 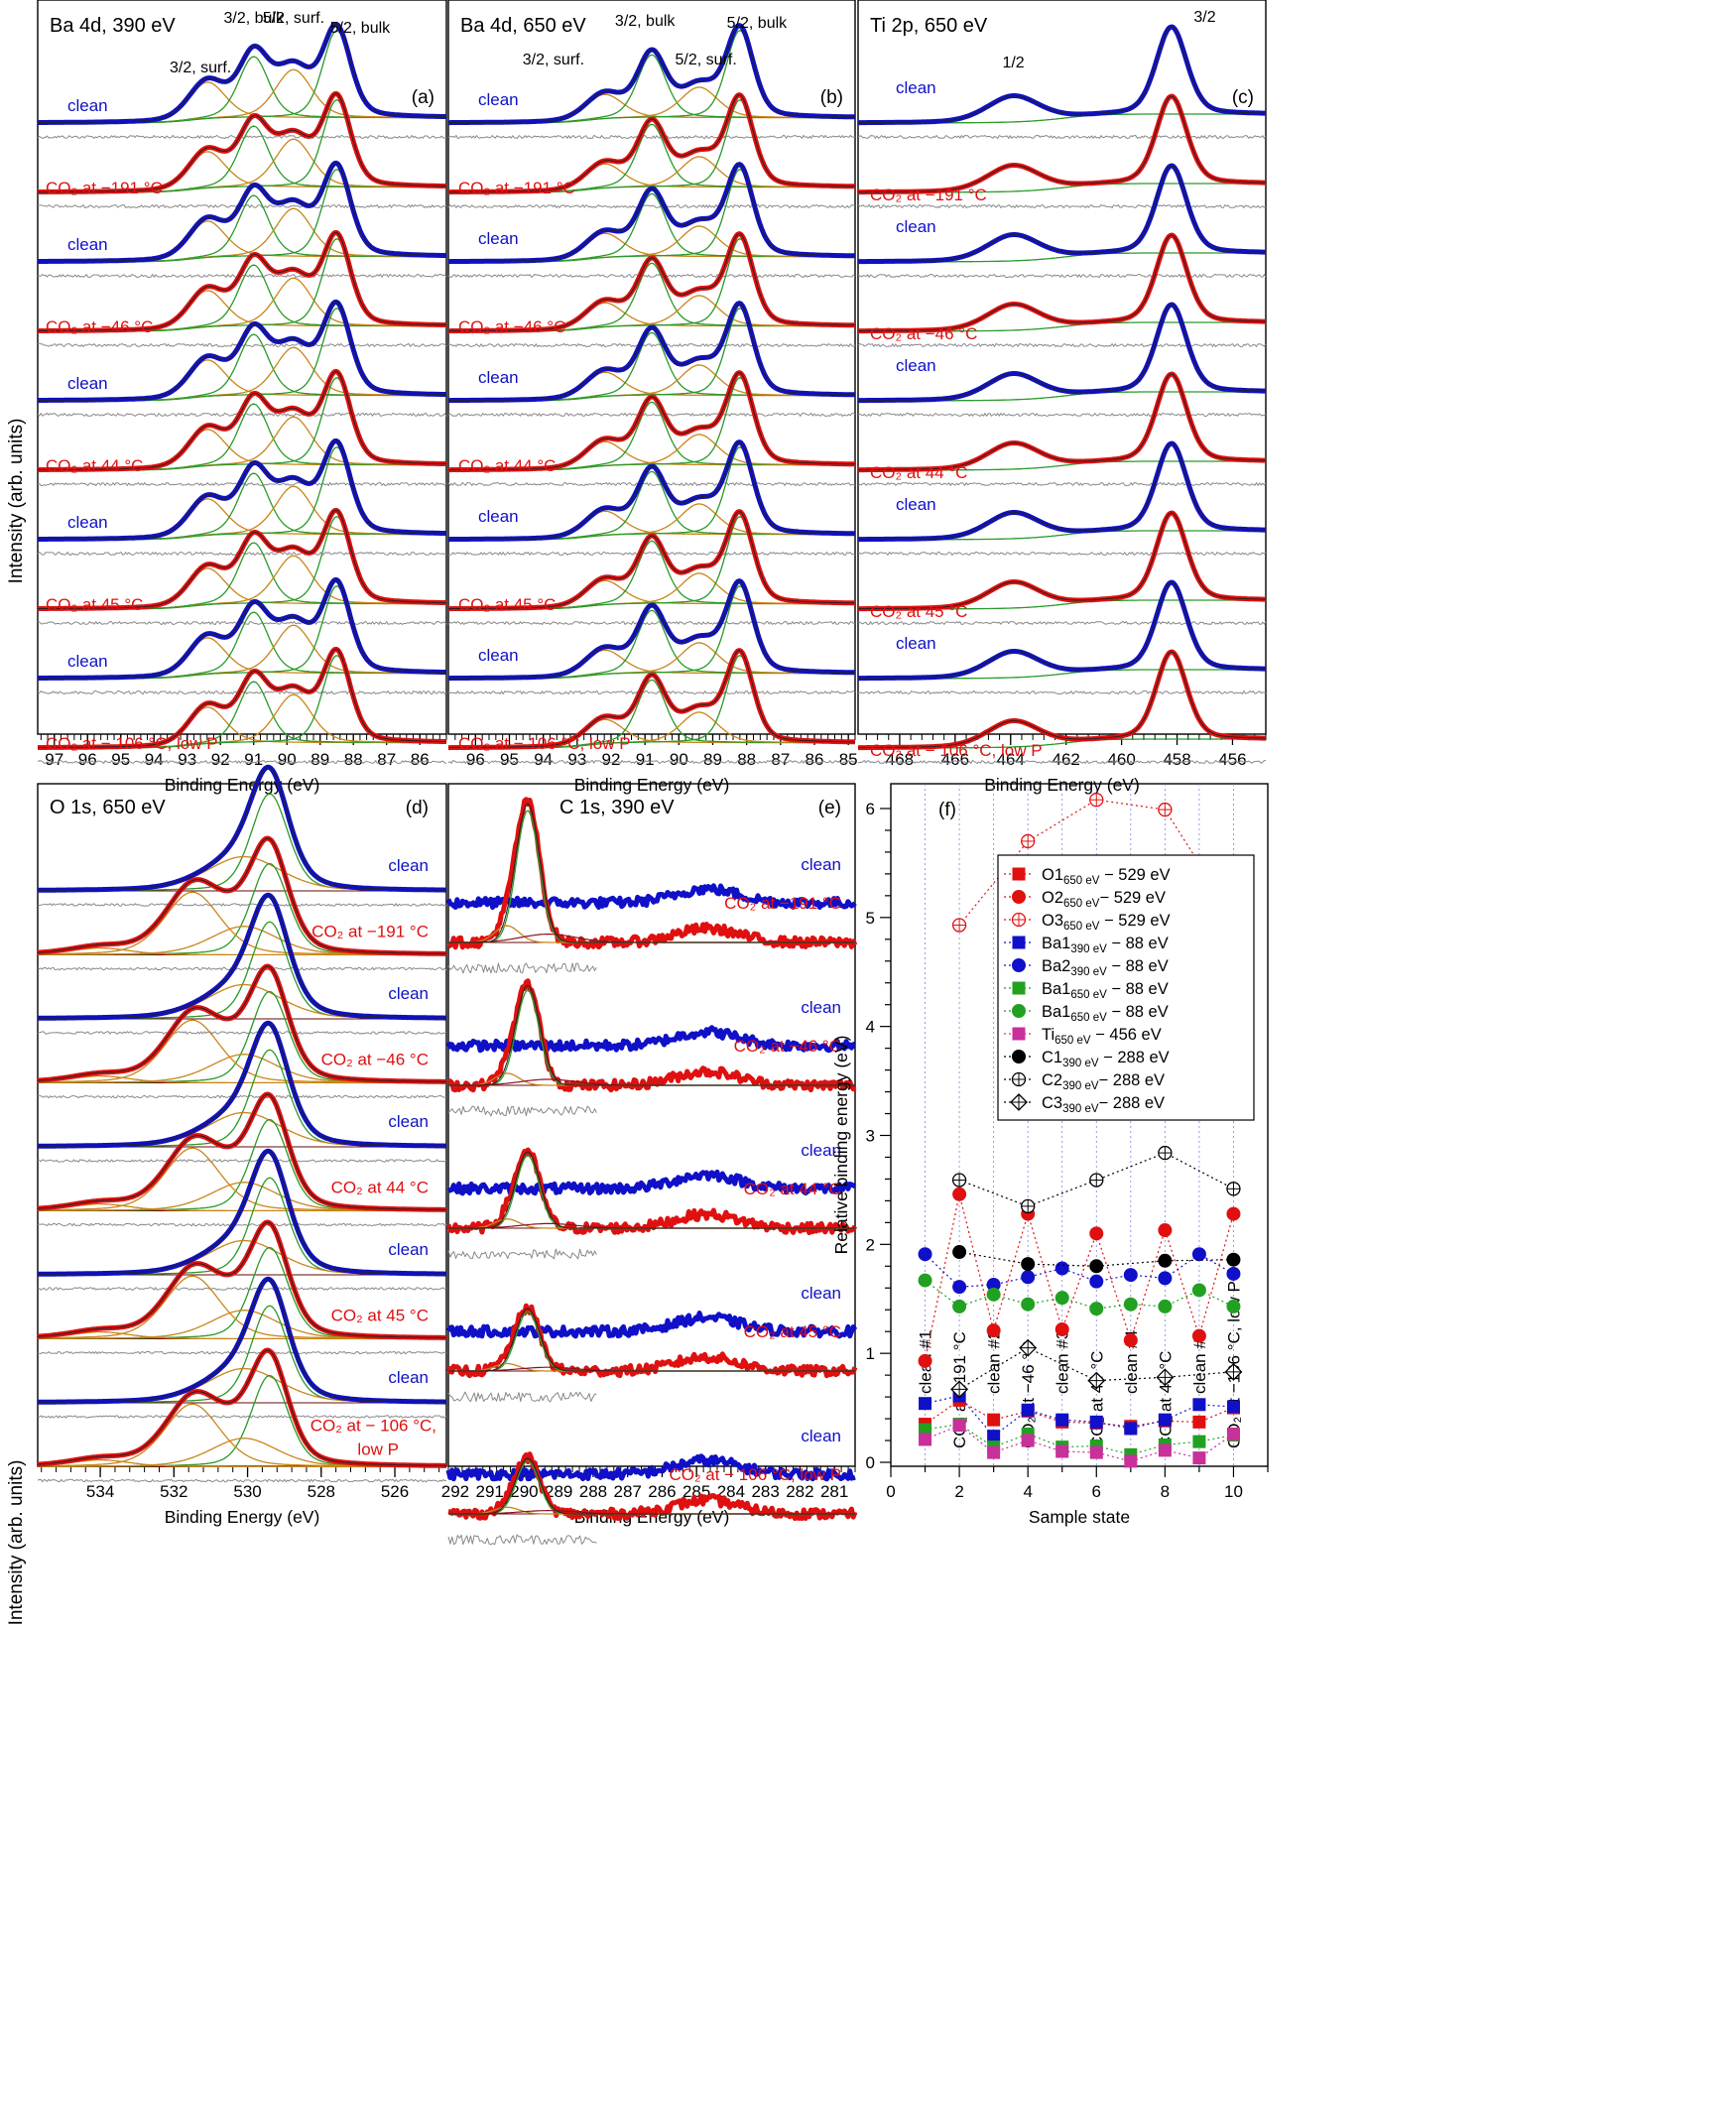 What do you see at coordinates (154, 759) in the screenshot?
I see `x-tick-label: 94` at bounding box center [154, 759].